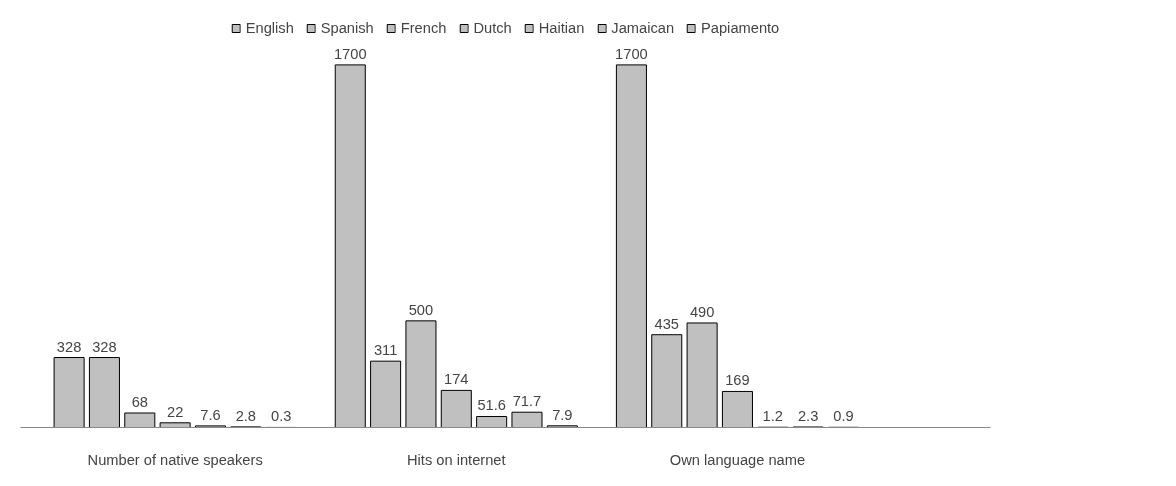  I want to click on legend-label: Papiamento, so click(740, 28).